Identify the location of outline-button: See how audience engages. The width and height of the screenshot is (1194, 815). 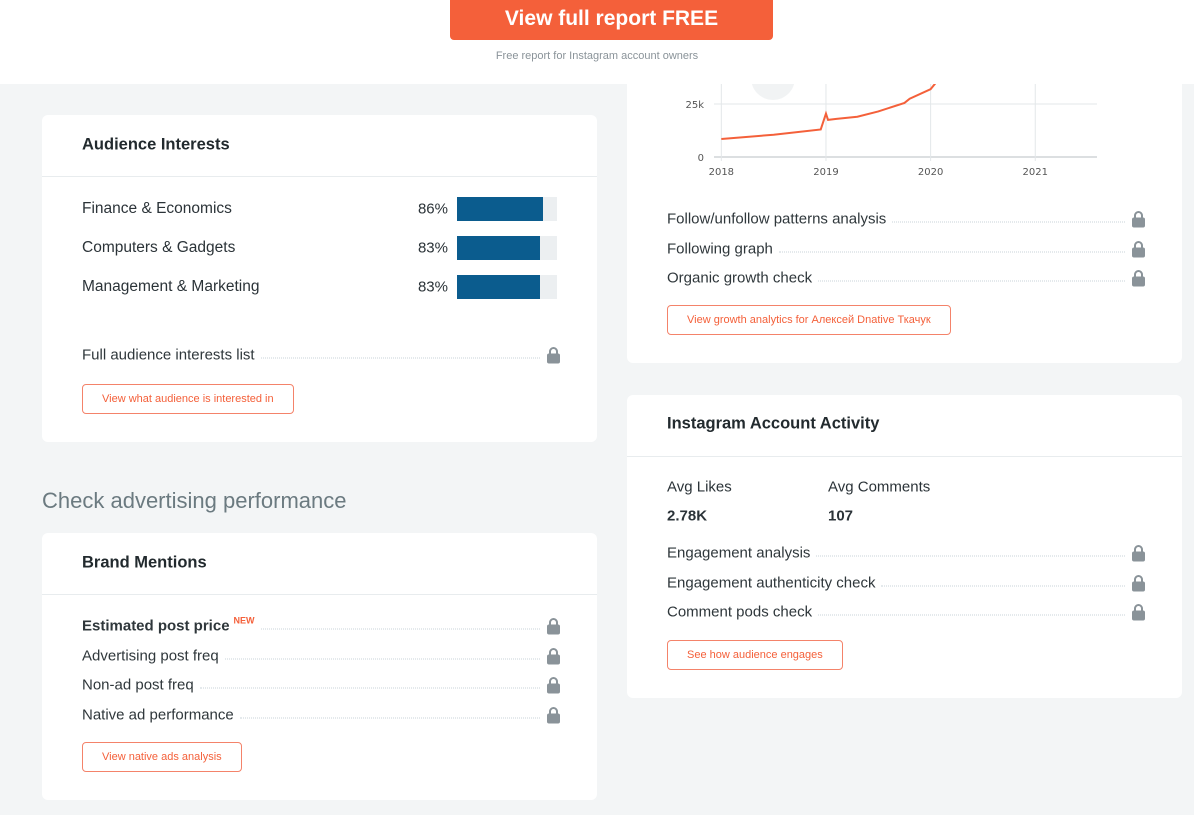
(755, 655).